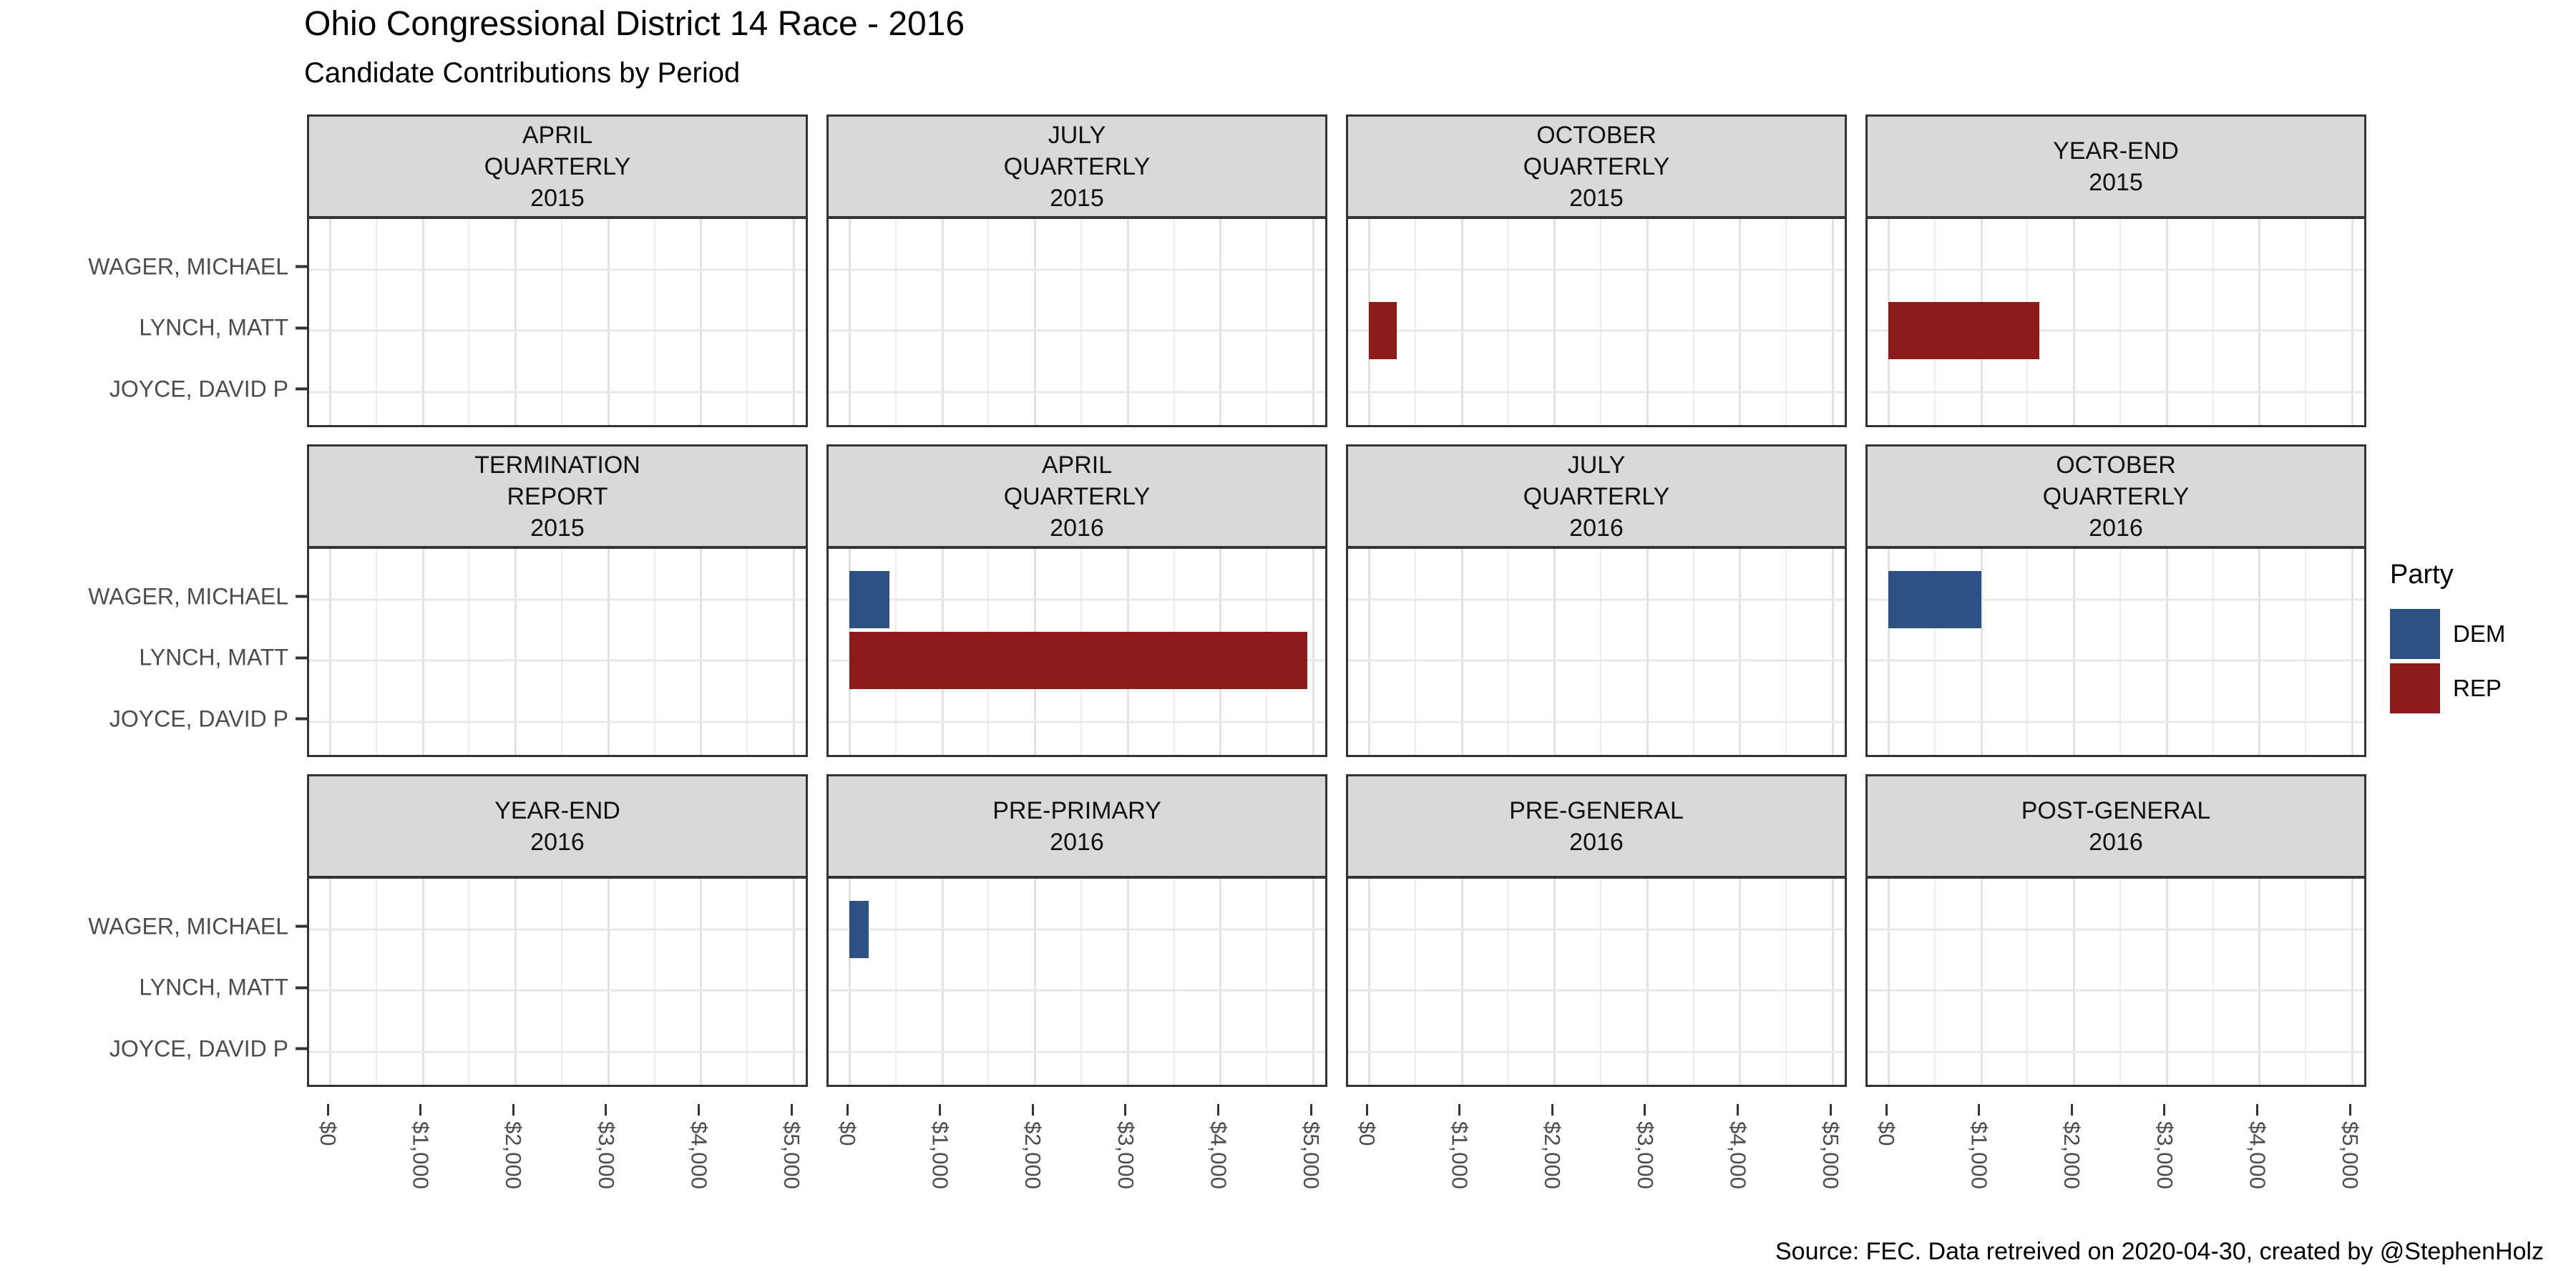 Image resolution: width=2576 pixels, height=1288 pixels. I want to click on y-axis-inner: WAGER, MICHAEL LYNCH, MATT JOYCE, DAVID P, so click(168, 321).